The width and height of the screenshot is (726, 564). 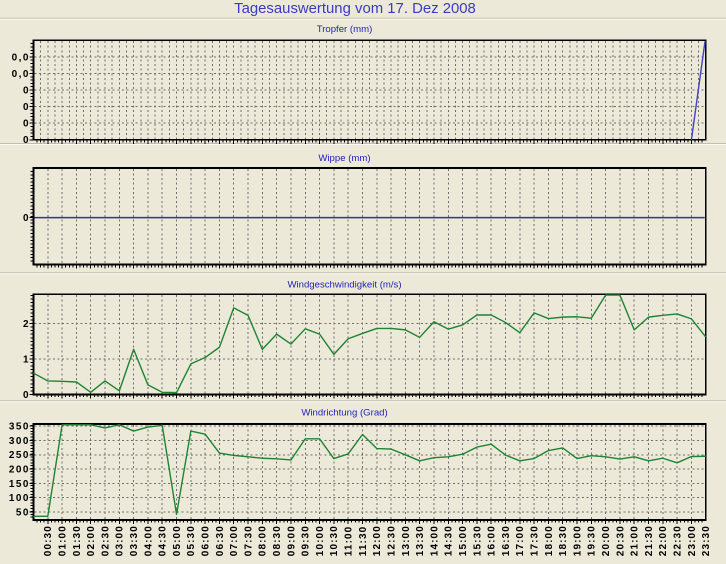 What do you see at coordinates (120, 540) in the screenshot?
I see `svg-text: 03:00` at bounding box center [120, 540].